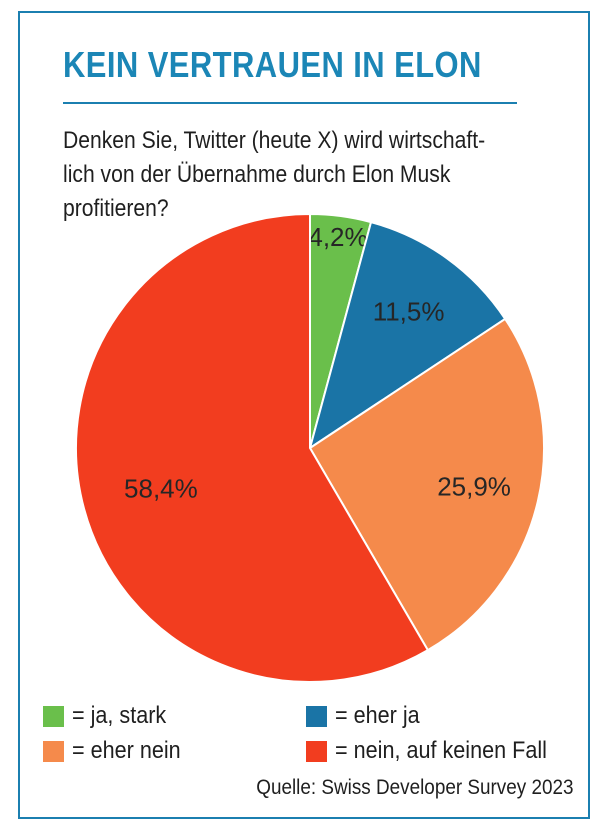 The height and width of the screenshot is (833, 608). What do you see at coordinates (377, 715) in the screenshot?
I see `legend-label-eher-ja: = eher ja` at bounding box center [377, 715].